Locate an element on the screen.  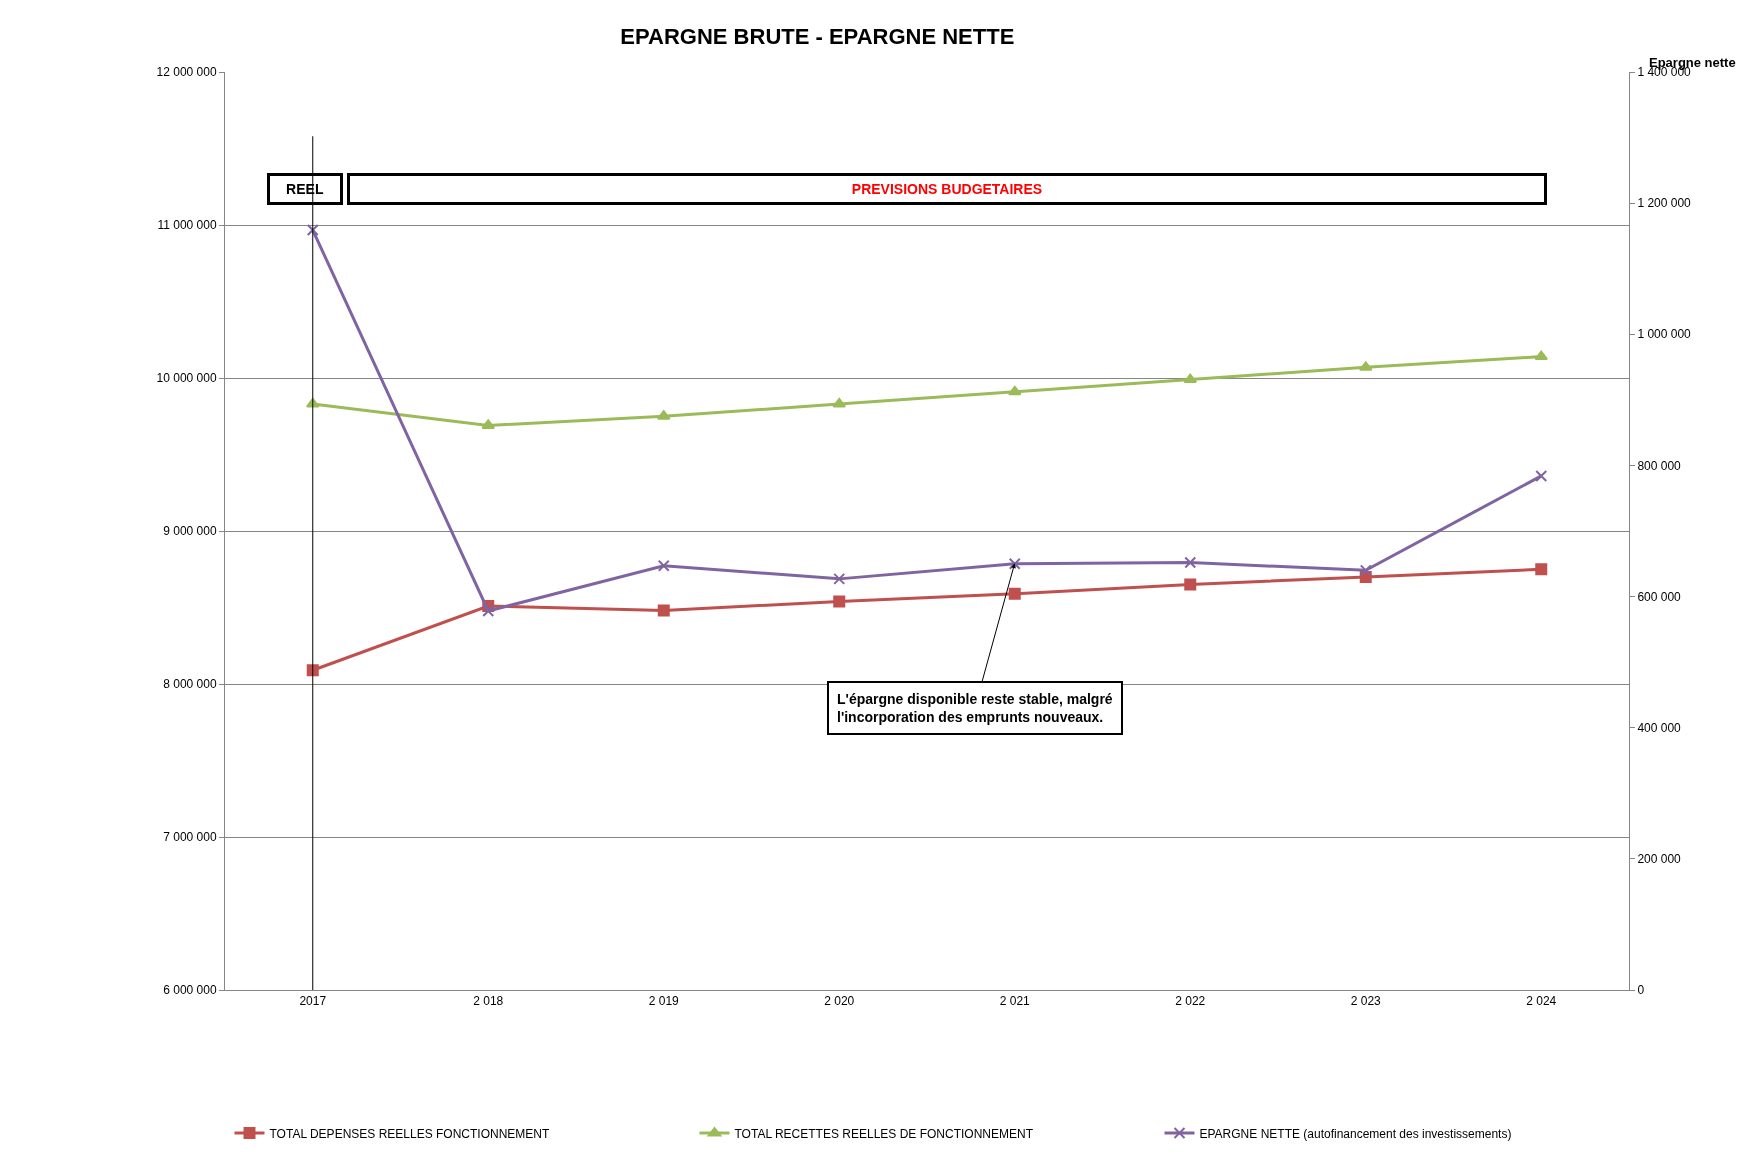
x-tick-label: 2017 is located at coordinates (313, 1001).